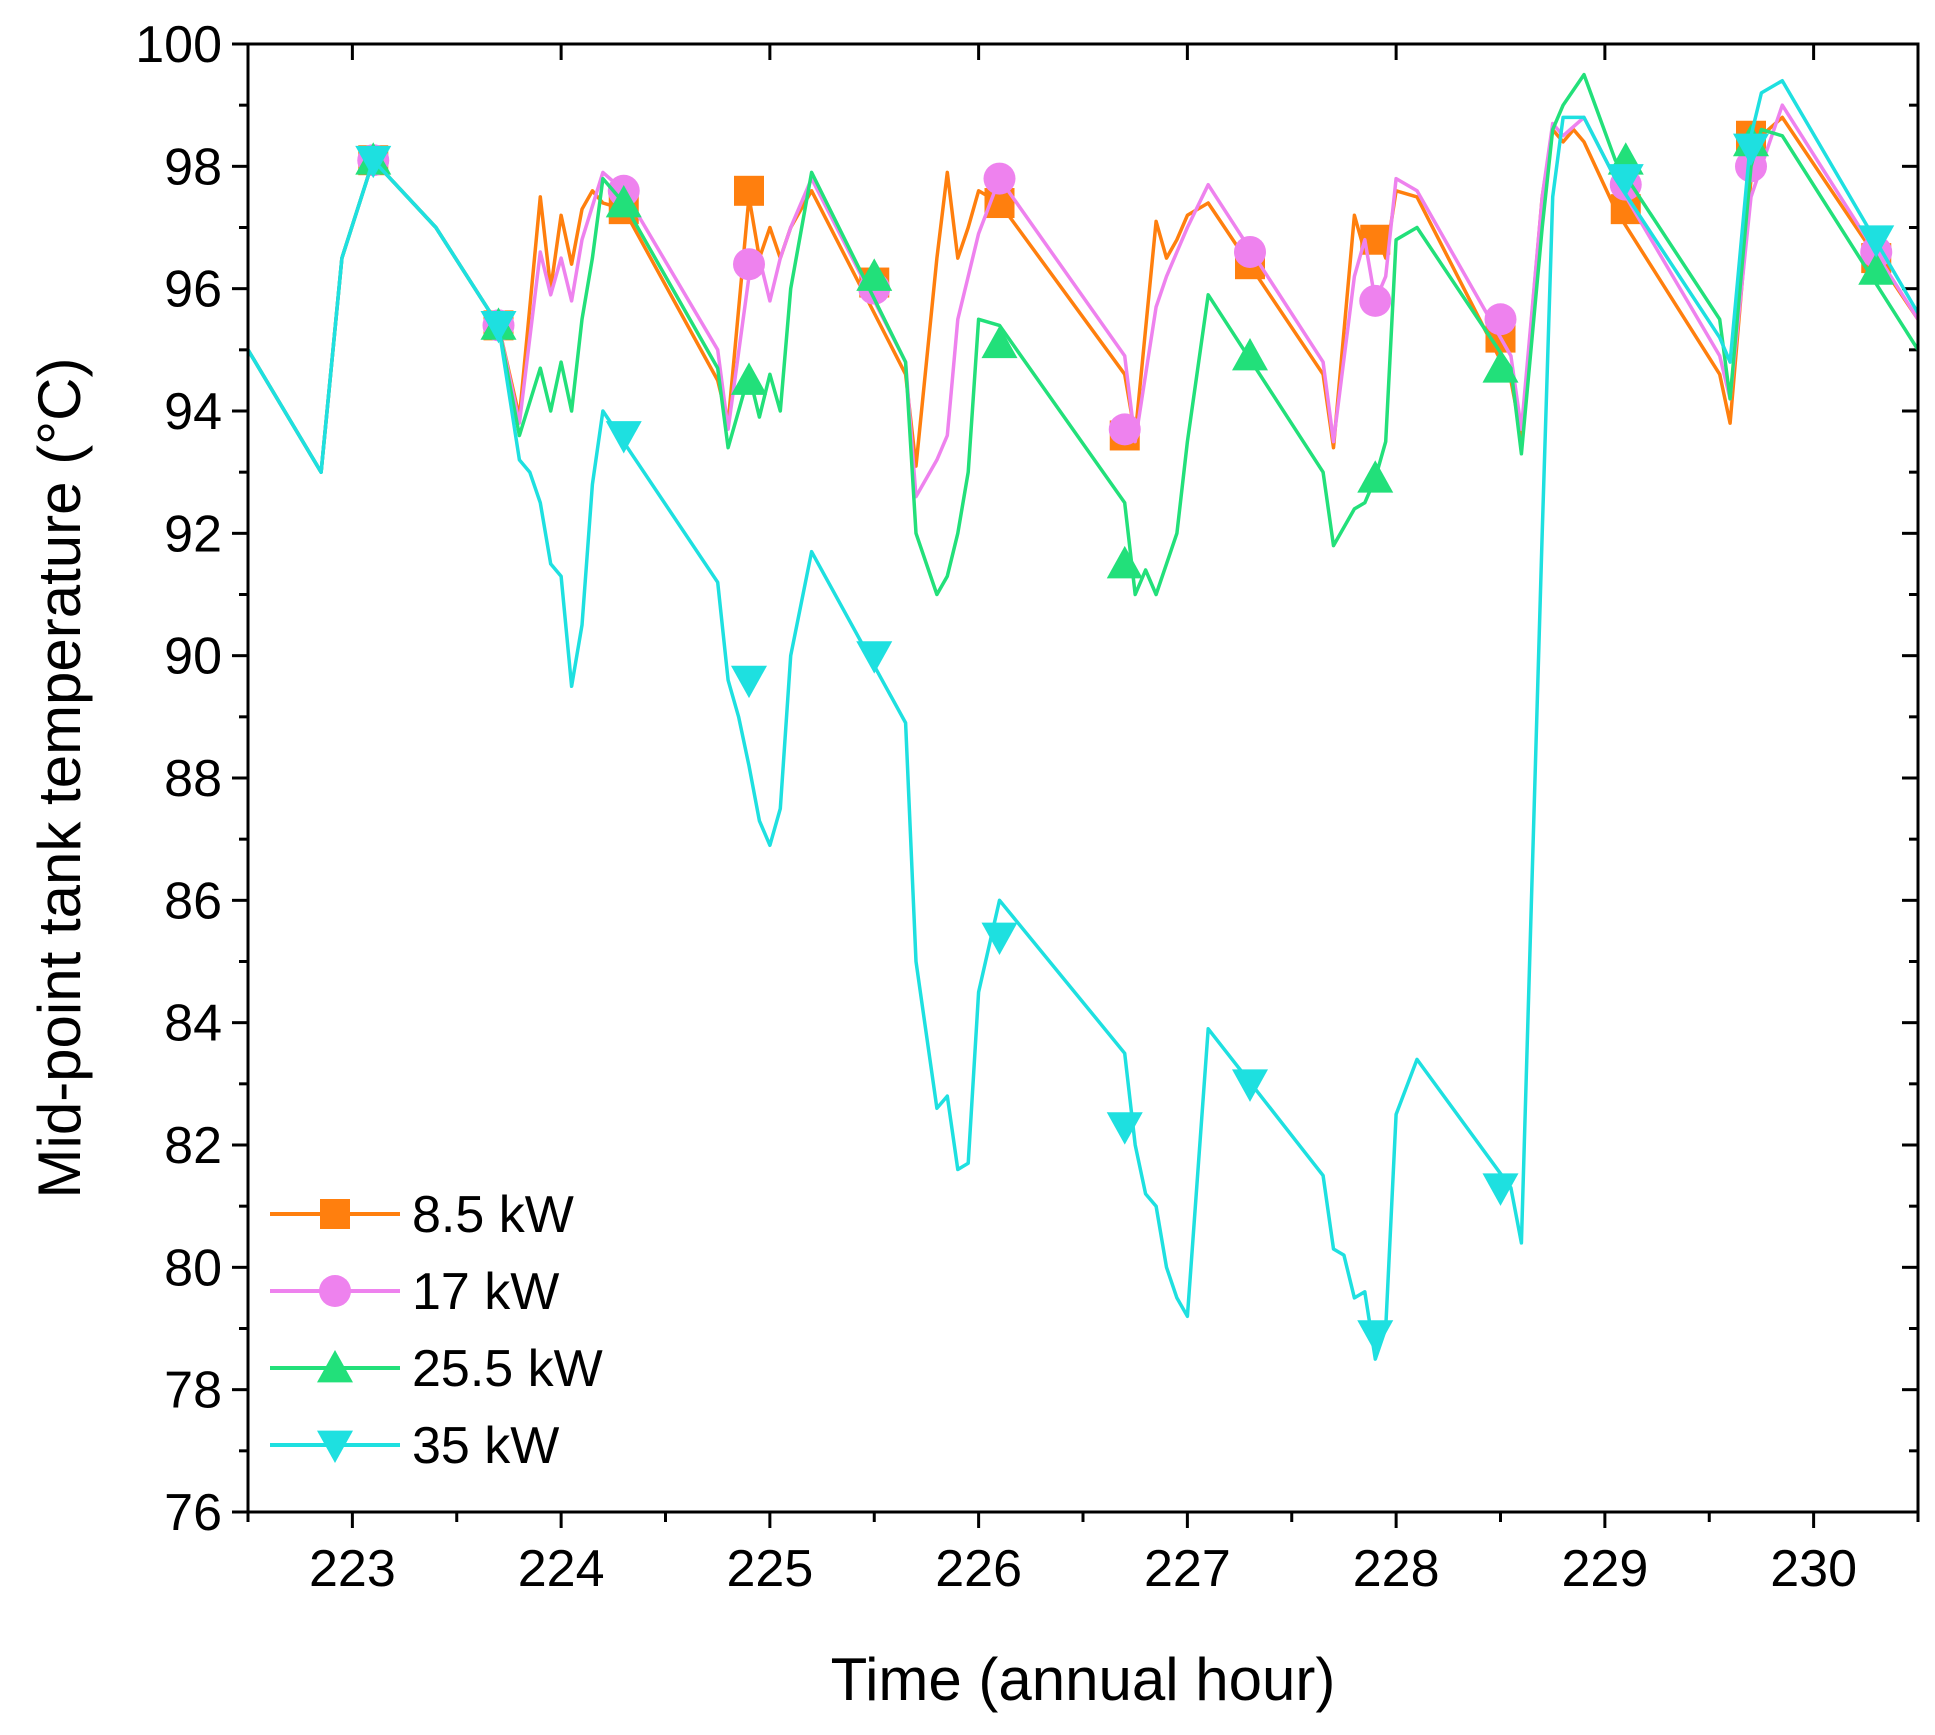 Image resolution: width=1935 pixels, height=1735 pixels. Describe the element at coordinates (769, 1569) in the screenshot. I see `x-tick-label: 225` at that location.